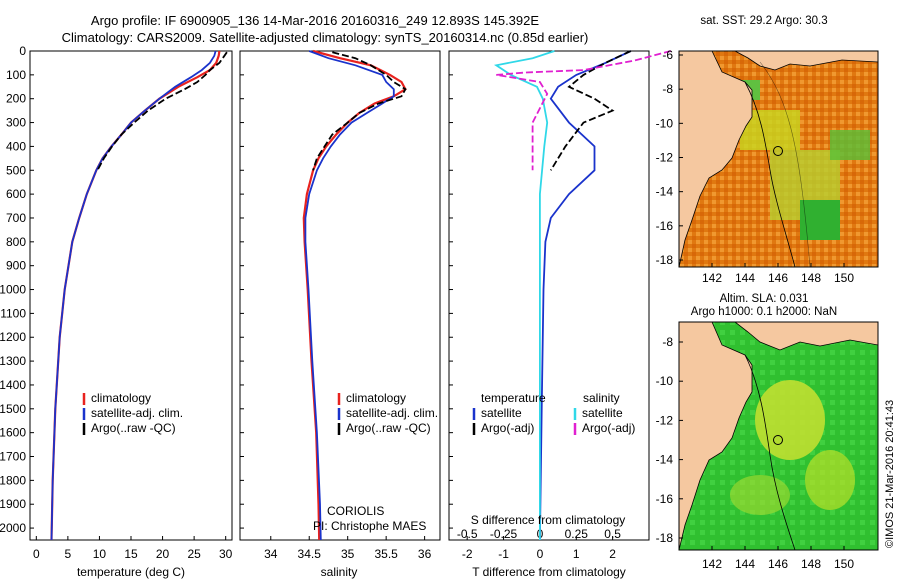 This screenshot has width=900, height=580. I want to click on sst-map-lat-label: -18, so click(665, 260).